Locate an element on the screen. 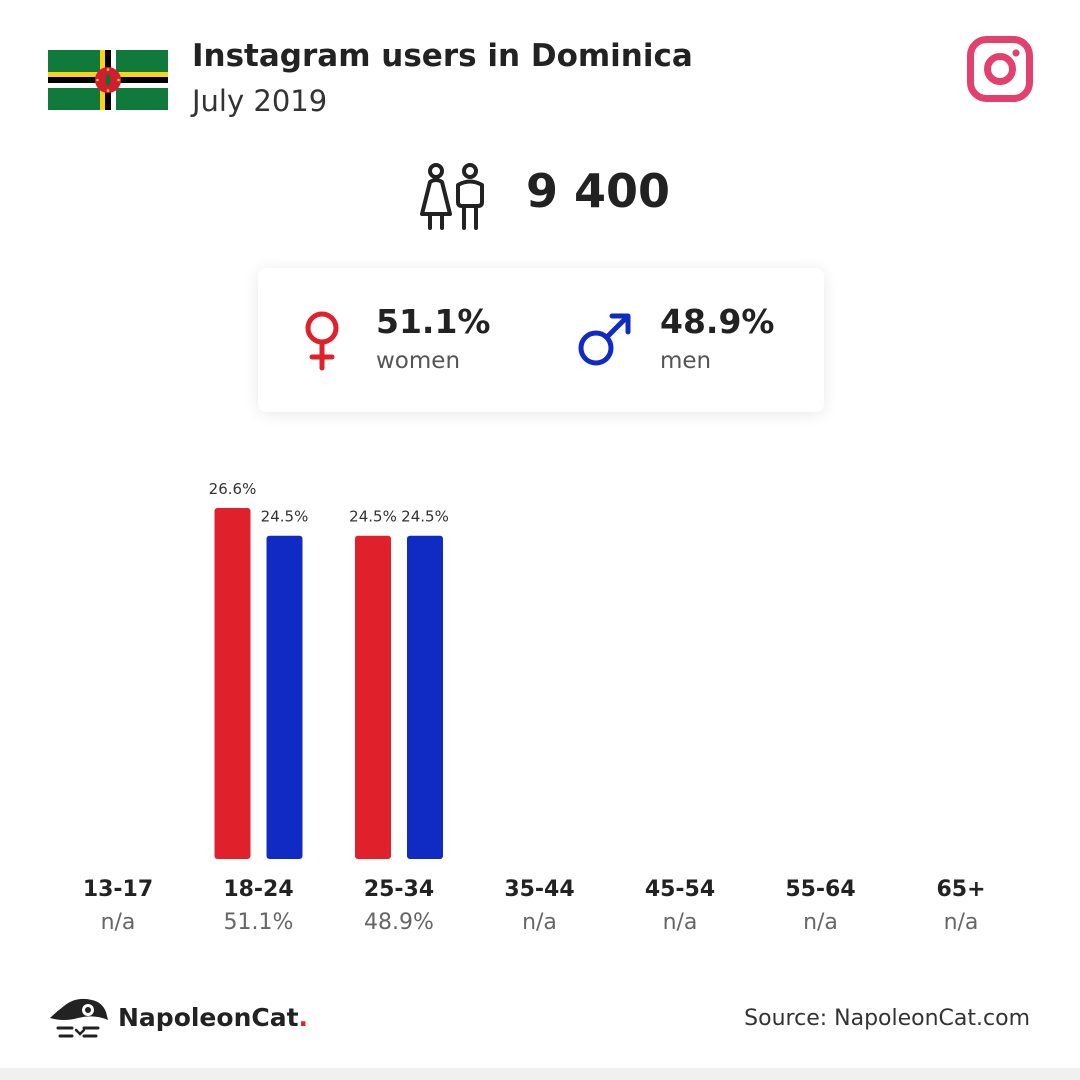 The image size is (1080, 1080). page-title: Instagram users in Dominica is located at coordinates (442, 56).